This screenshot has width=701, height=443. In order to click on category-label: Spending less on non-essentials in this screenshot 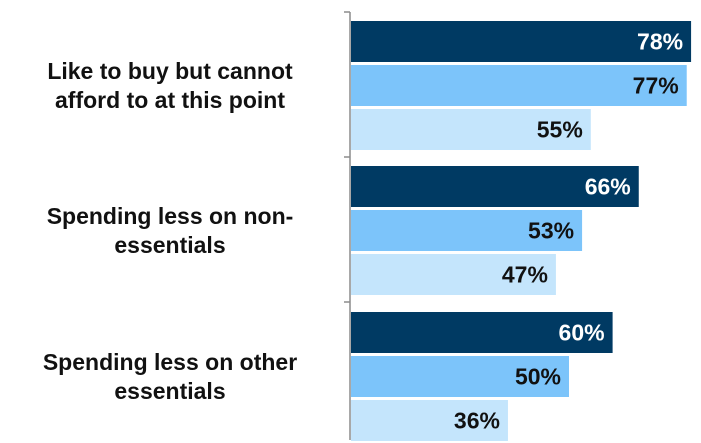, I will do `click(170, 230)`.